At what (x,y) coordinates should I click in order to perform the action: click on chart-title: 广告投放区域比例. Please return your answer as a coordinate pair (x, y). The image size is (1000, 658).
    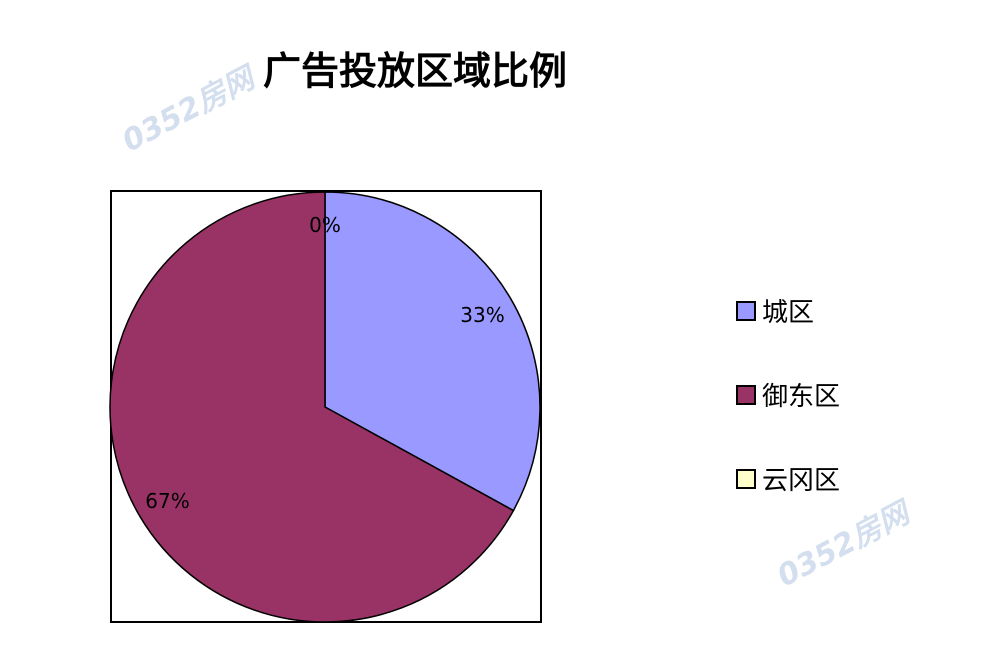
    Looking at the image, I should click on (414, 70).